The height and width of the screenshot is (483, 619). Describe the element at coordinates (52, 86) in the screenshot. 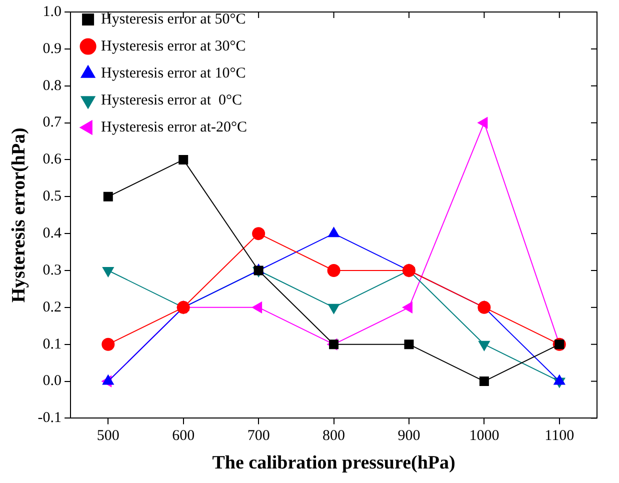

I see `y-tick-label: 0.8` at that location.